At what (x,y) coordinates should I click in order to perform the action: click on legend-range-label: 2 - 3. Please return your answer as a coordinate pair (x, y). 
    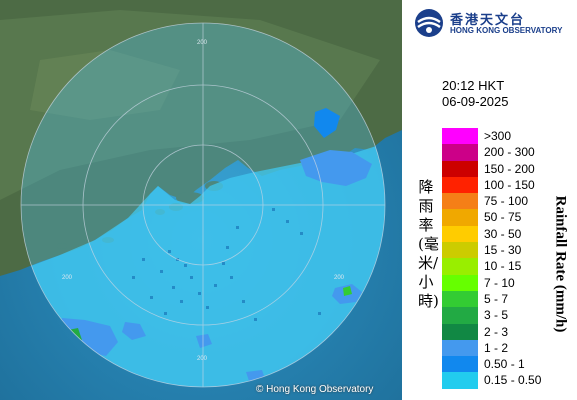
    Looking at the image, I should click on (496, 331).